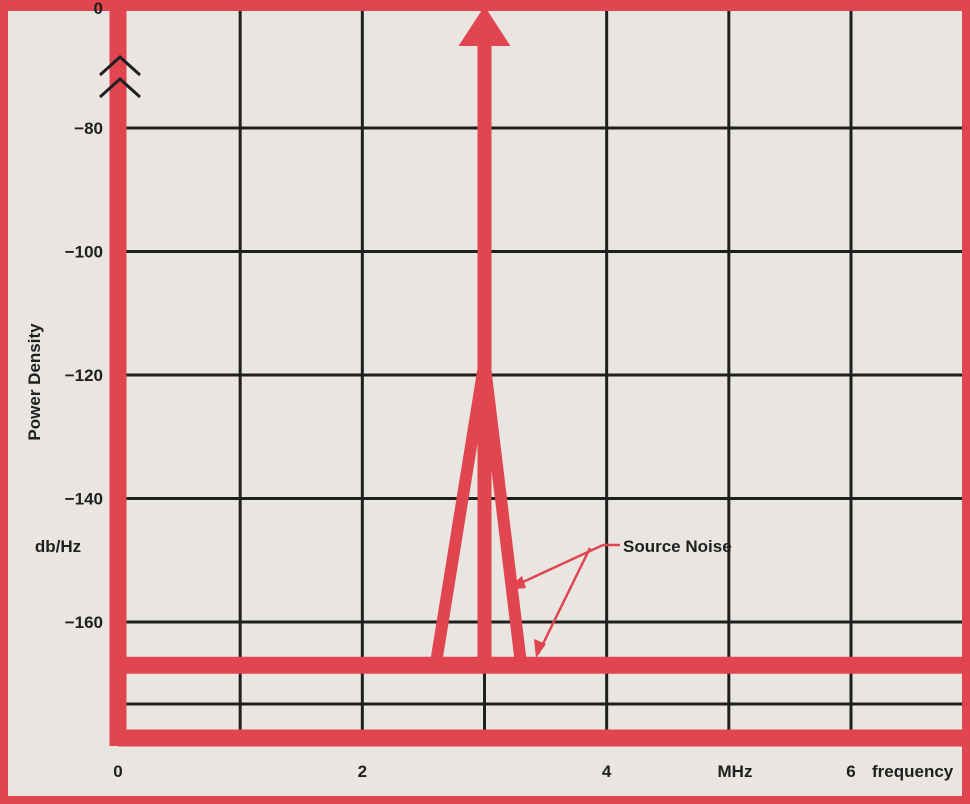  Describe the element at coordinates (460, 514) in the screenshot. I see `noise-peak-rising-edge` at that location.